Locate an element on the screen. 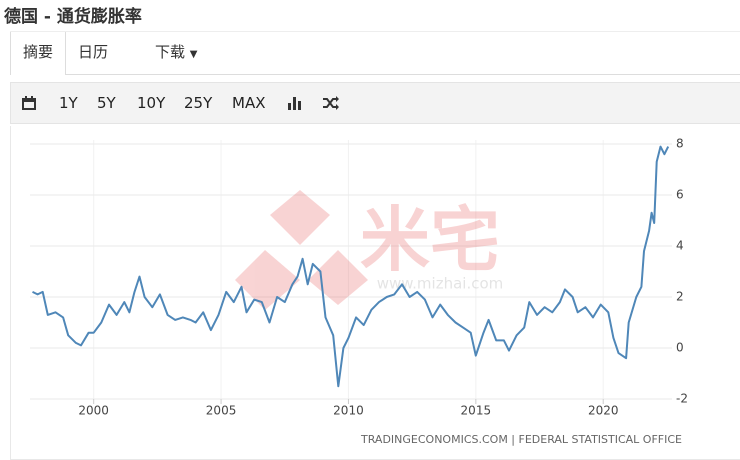 The image size is (740, 460). range-button: MAX is located at coordinates (249, 103).